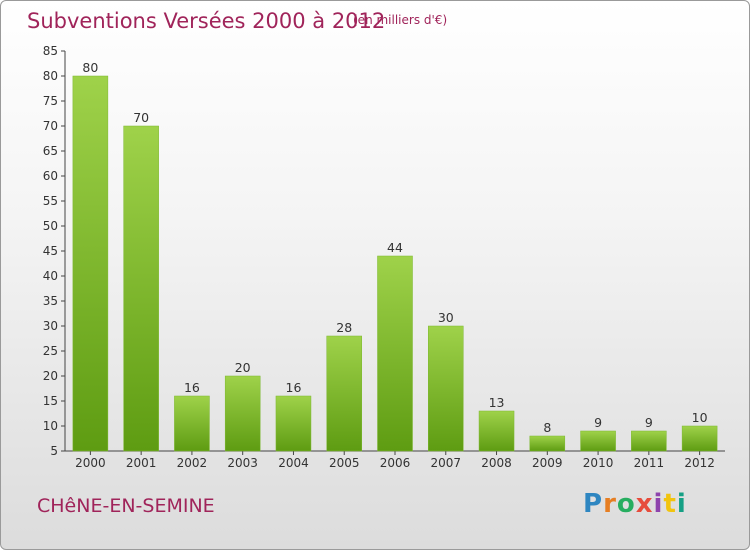 The width and height of the screenshot is (750, 550). I want to click on bar-value-label: 13, so click(497, 402).